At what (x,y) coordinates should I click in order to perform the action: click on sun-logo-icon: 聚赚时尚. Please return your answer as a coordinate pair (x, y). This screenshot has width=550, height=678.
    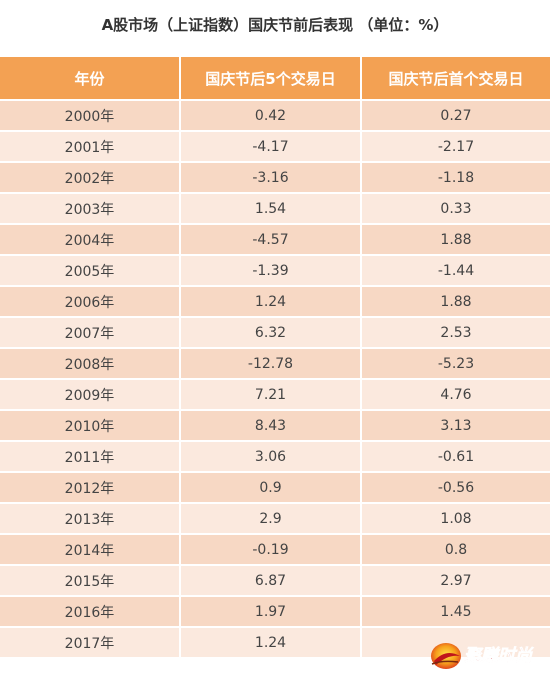
    Looking at the image, I should click on (482, 656).